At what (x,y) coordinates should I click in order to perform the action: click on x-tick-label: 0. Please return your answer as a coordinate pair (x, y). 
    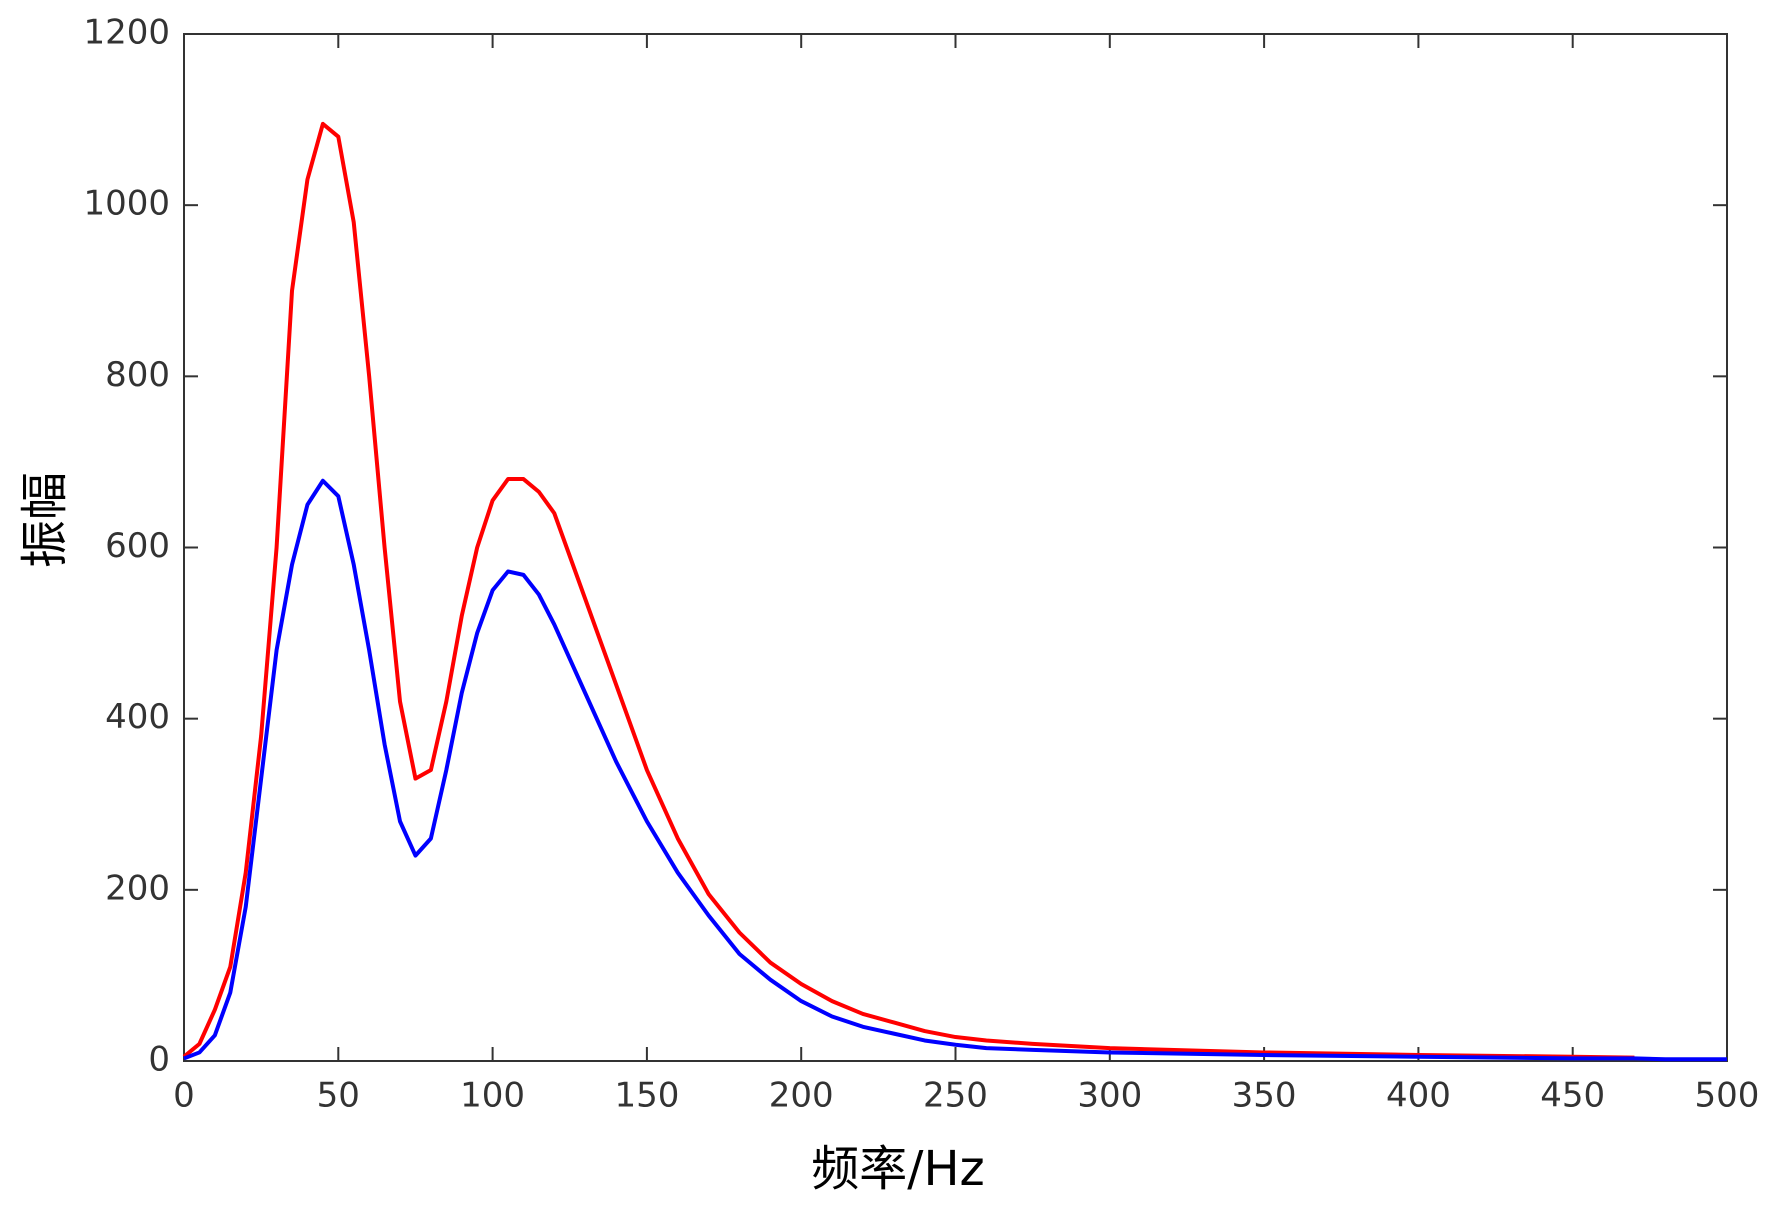
    Looking at the image, I should click on (184, 1096).